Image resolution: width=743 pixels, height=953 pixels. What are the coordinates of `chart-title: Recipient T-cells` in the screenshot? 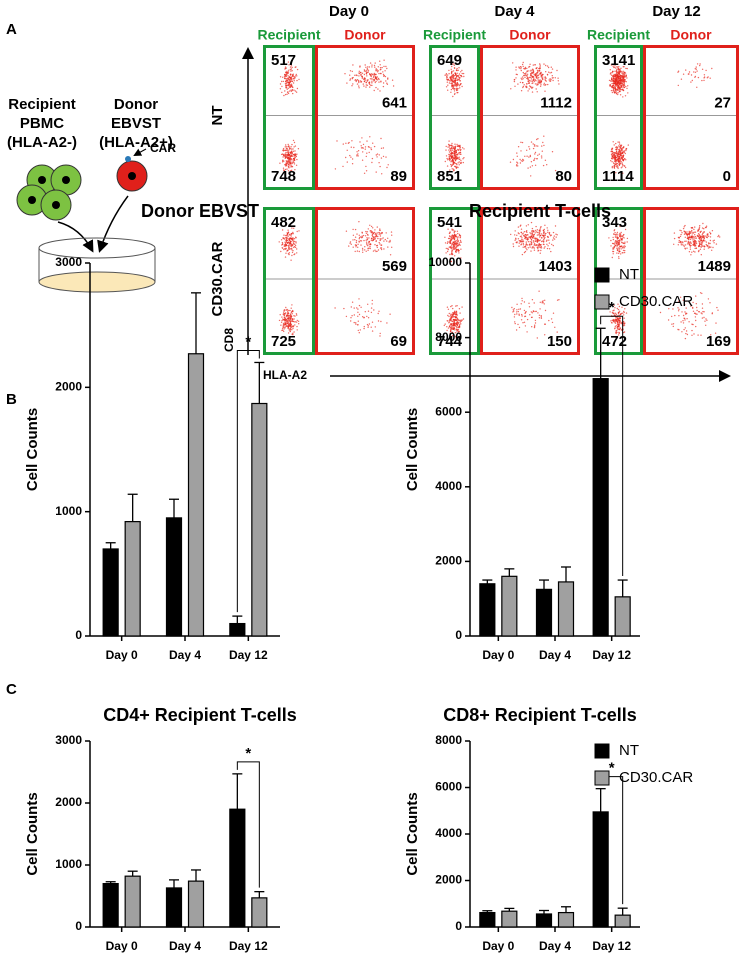 It's located at (540, 211).